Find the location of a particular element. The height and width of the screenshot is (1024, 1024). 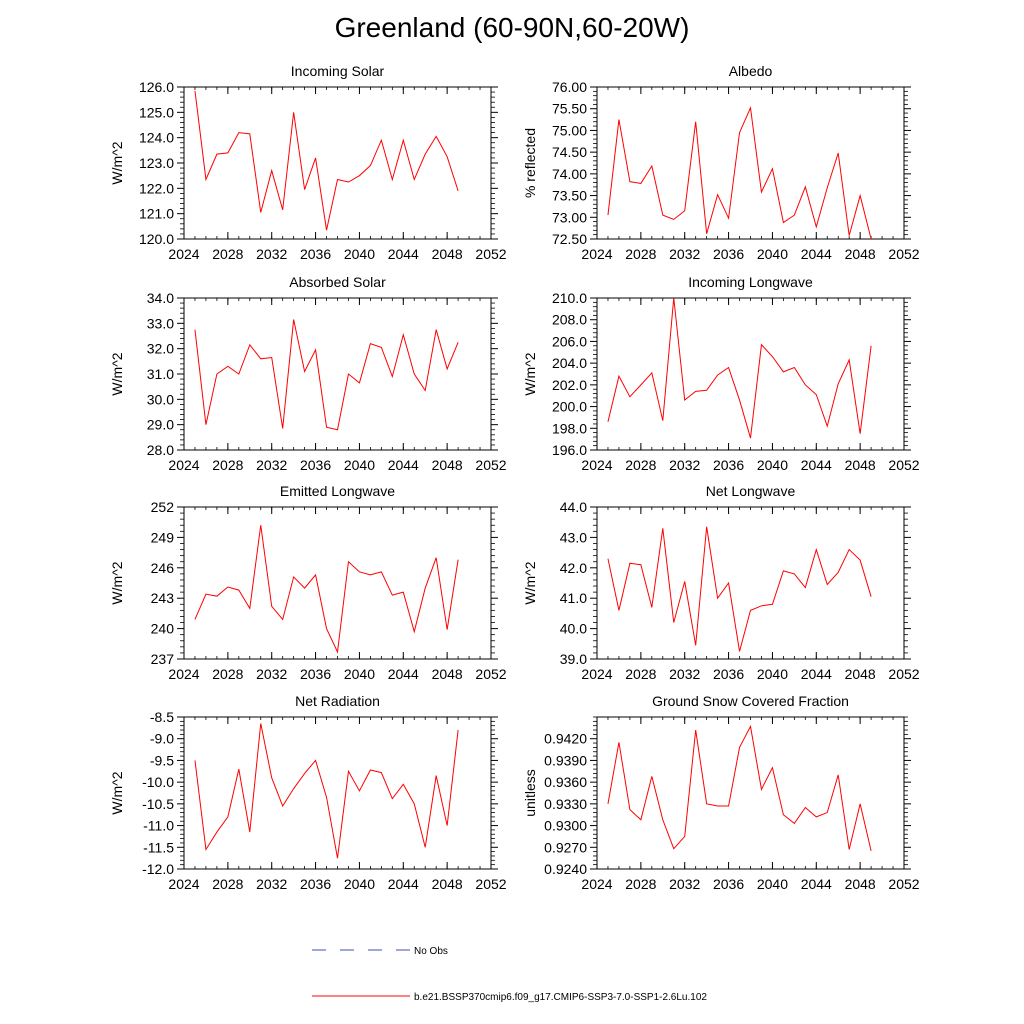

y-tick-label: 41.0 is located at coordinates (573, 598).